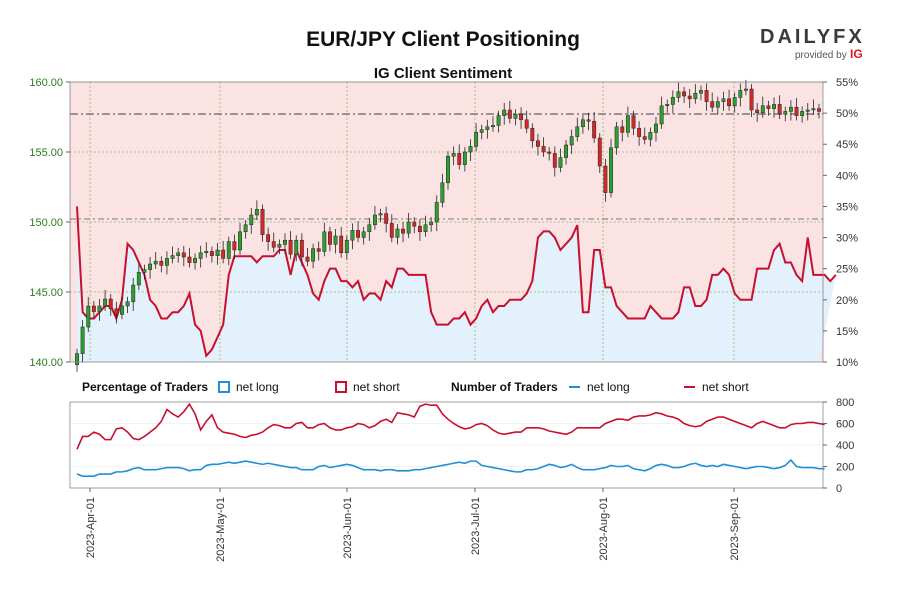  I want to click on count-tick-label: 600, so click(845, 425).